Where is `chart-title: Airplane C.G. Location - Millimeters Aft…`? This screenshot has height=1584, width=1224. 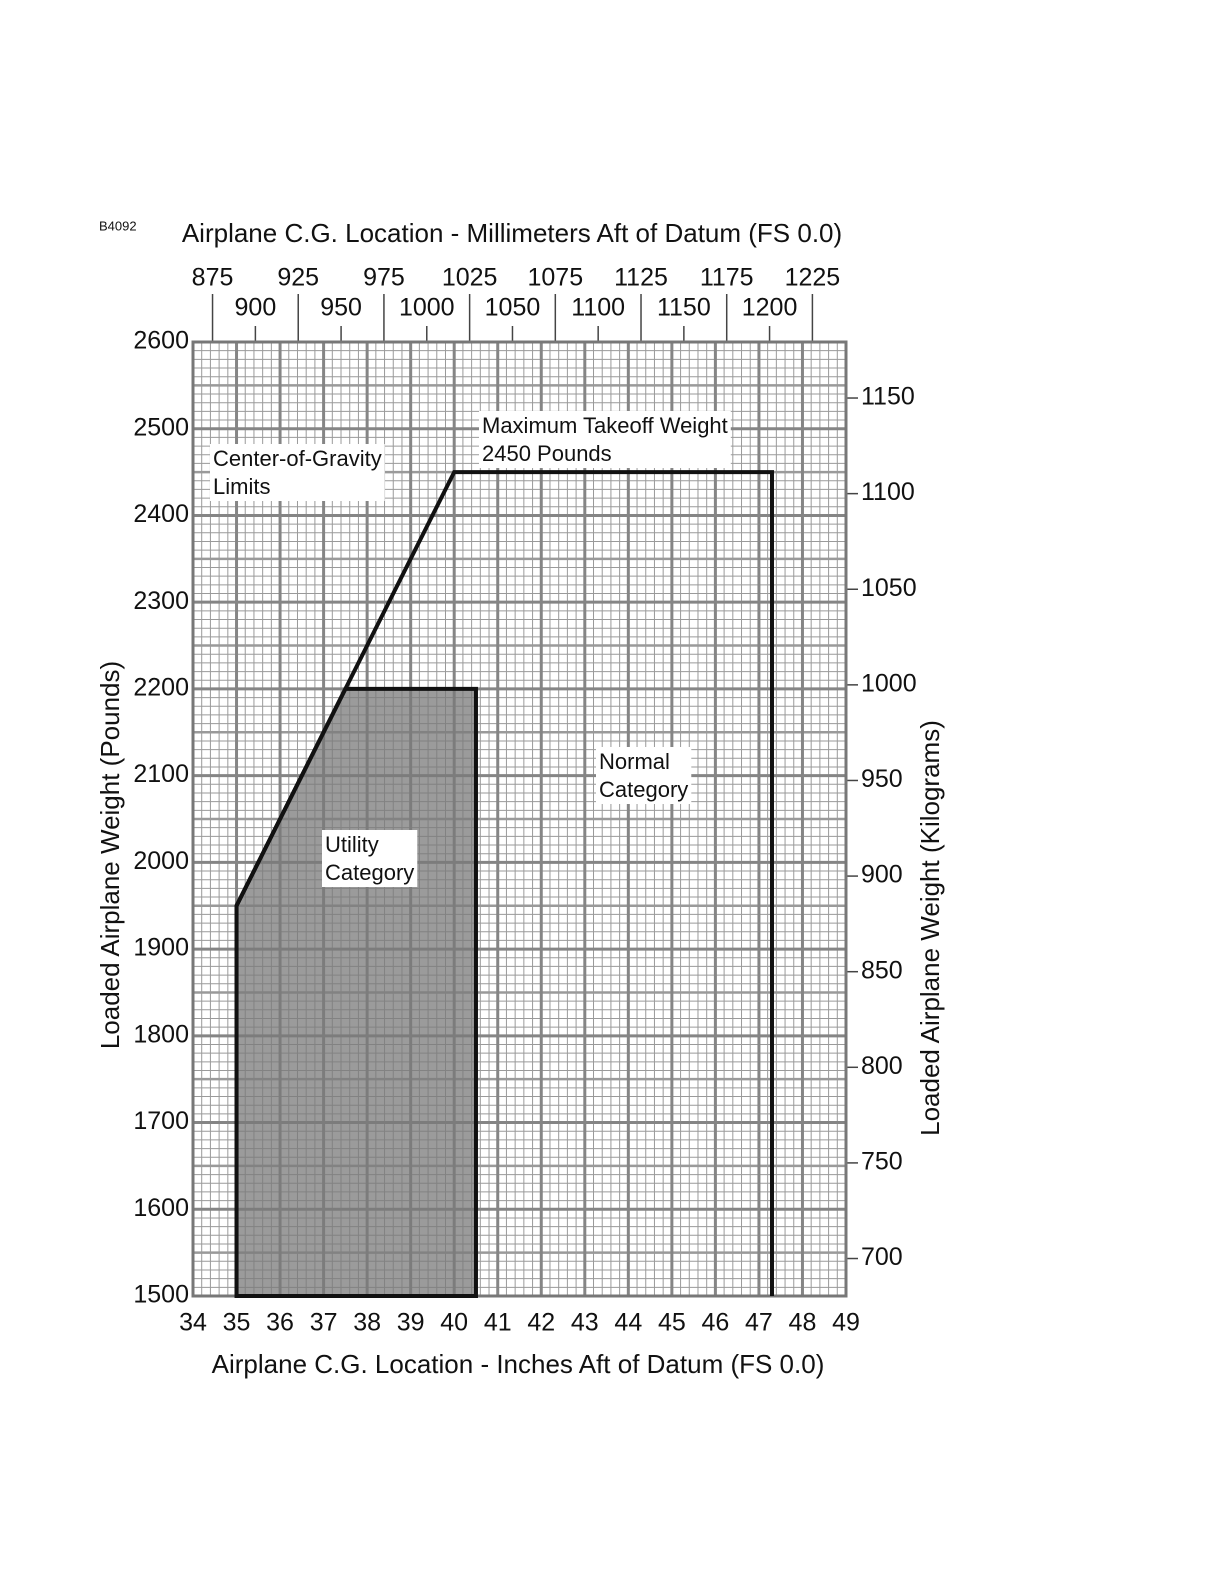
chart-title: Airplane C.G. Location - Millimeters Aft… is located at coordinates (512, 233).